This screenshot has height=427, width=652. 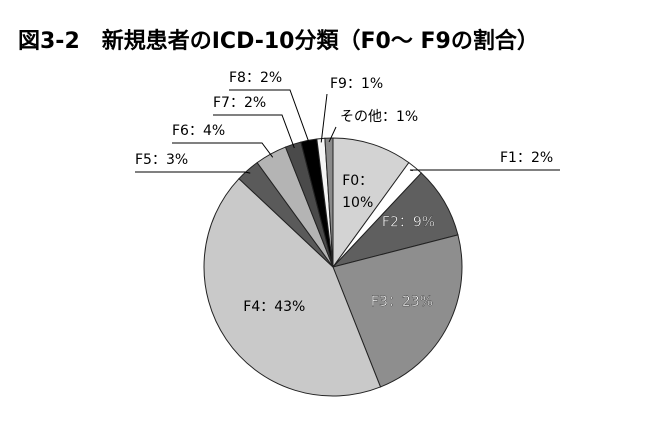 I want to click on chart-title: 図3-2 新規患者のICD-10分類（F0～ F9の割合）, so click(x=278, y=41).